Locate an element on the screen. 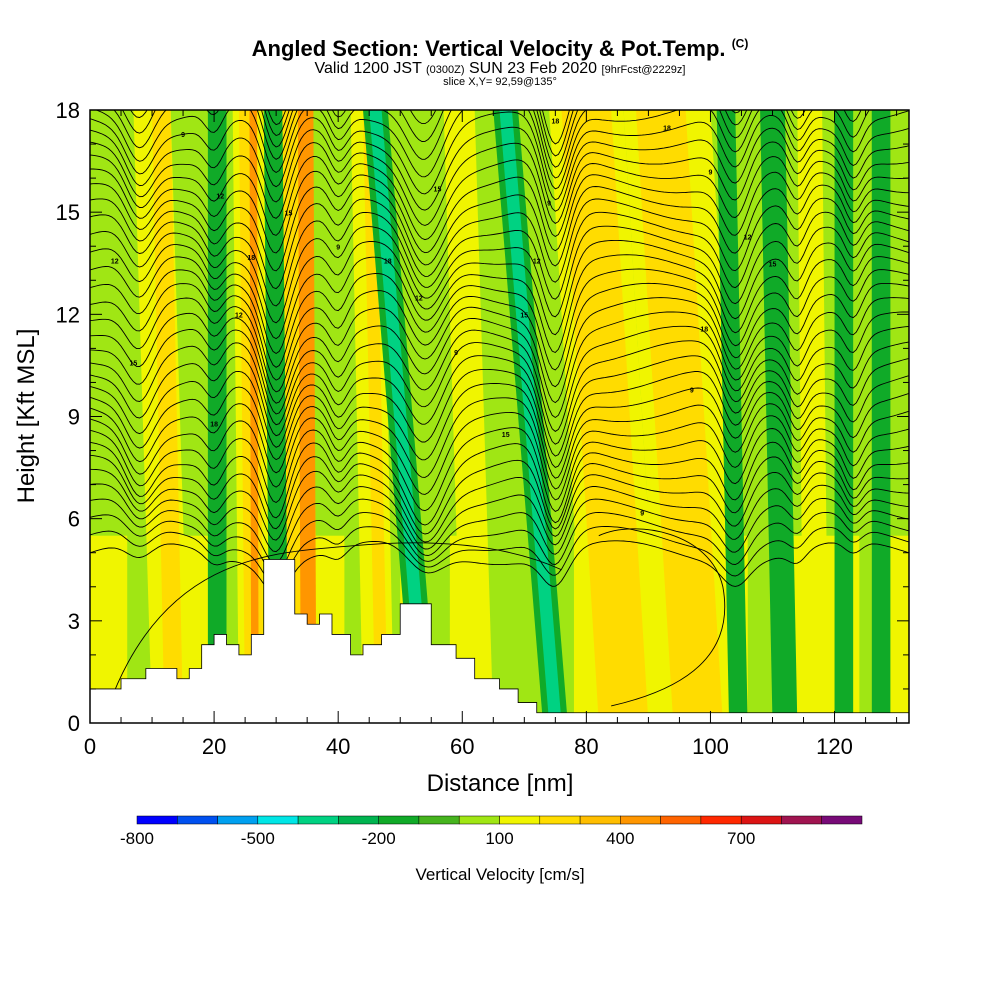  copyright-mark: (C) is located at coordinates (740, 43).